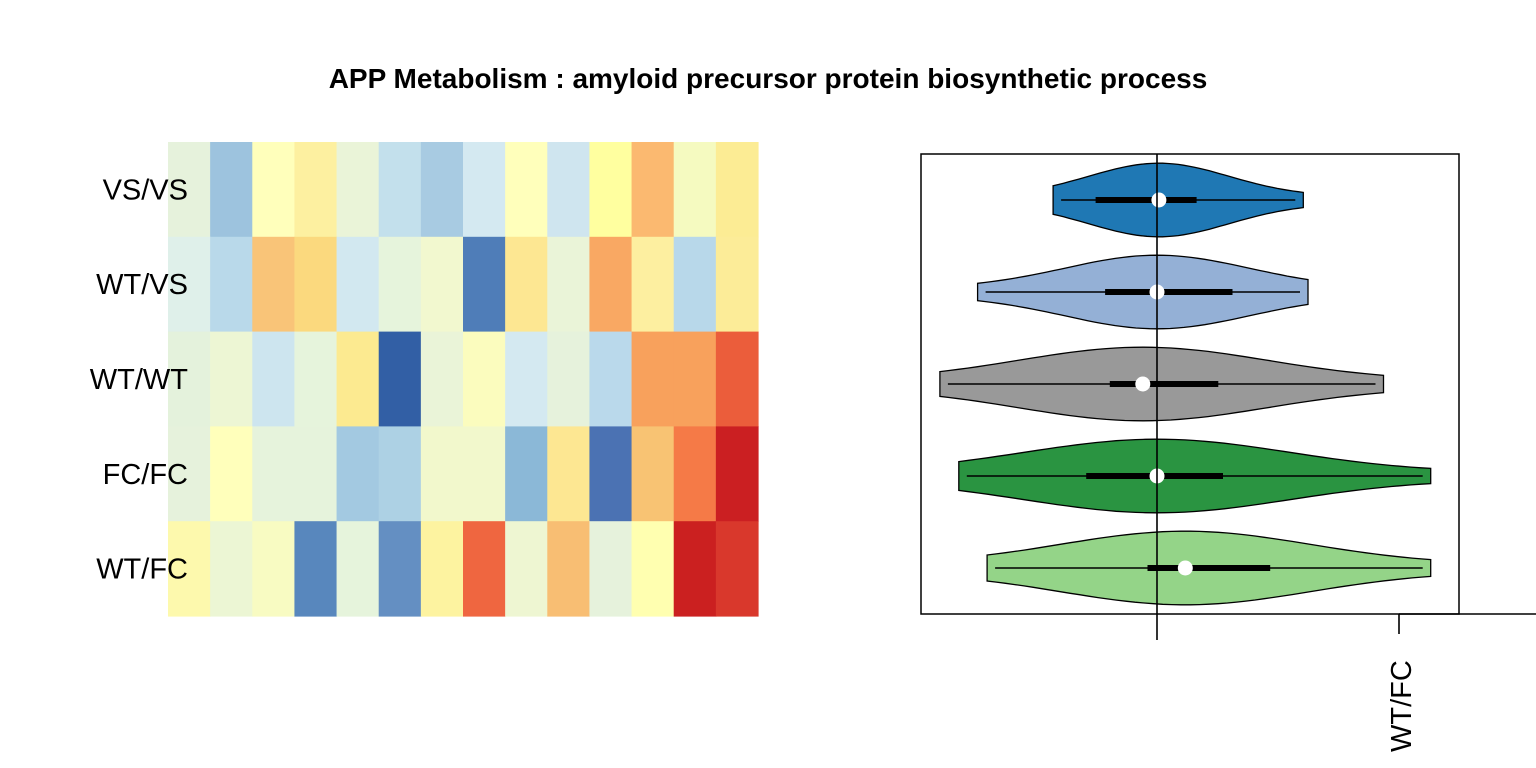 This screenshot has width=1536, height=768. I want to click on heatmap-row-label: WT/VS, so click(142, 285).